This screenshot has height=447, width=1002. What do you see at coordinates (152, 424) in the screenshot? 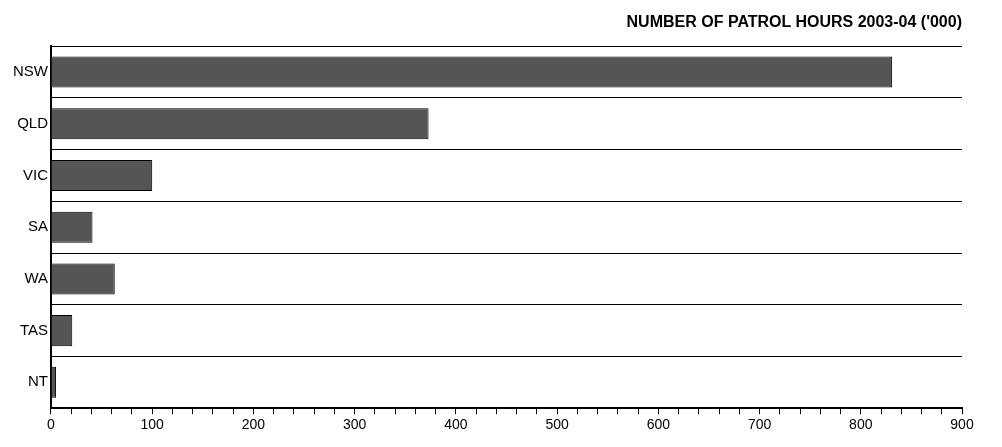
I see `x-tick-label: 100` at bounding box center [152, 424].